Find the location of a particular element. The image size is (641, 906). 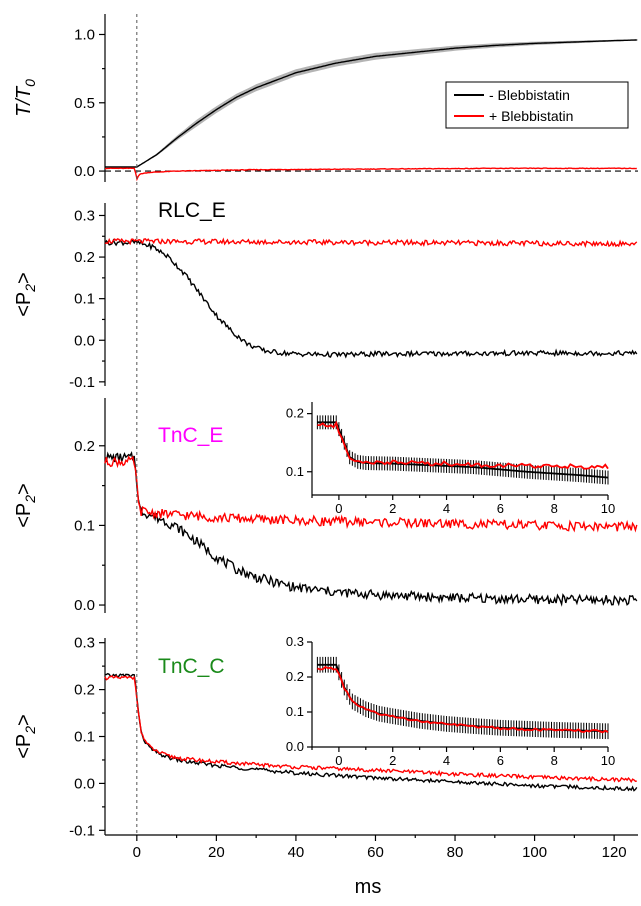

xtick-label: 0 is located at coordinates (137, 852).